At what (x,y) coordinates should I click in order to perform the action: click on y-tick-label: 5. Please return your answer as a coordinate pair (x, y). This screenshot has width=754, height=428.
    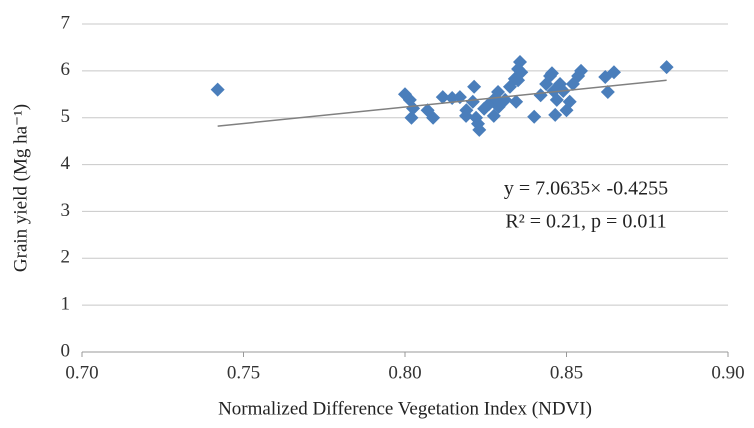
    Looking at the image, I should click on (66, 116).